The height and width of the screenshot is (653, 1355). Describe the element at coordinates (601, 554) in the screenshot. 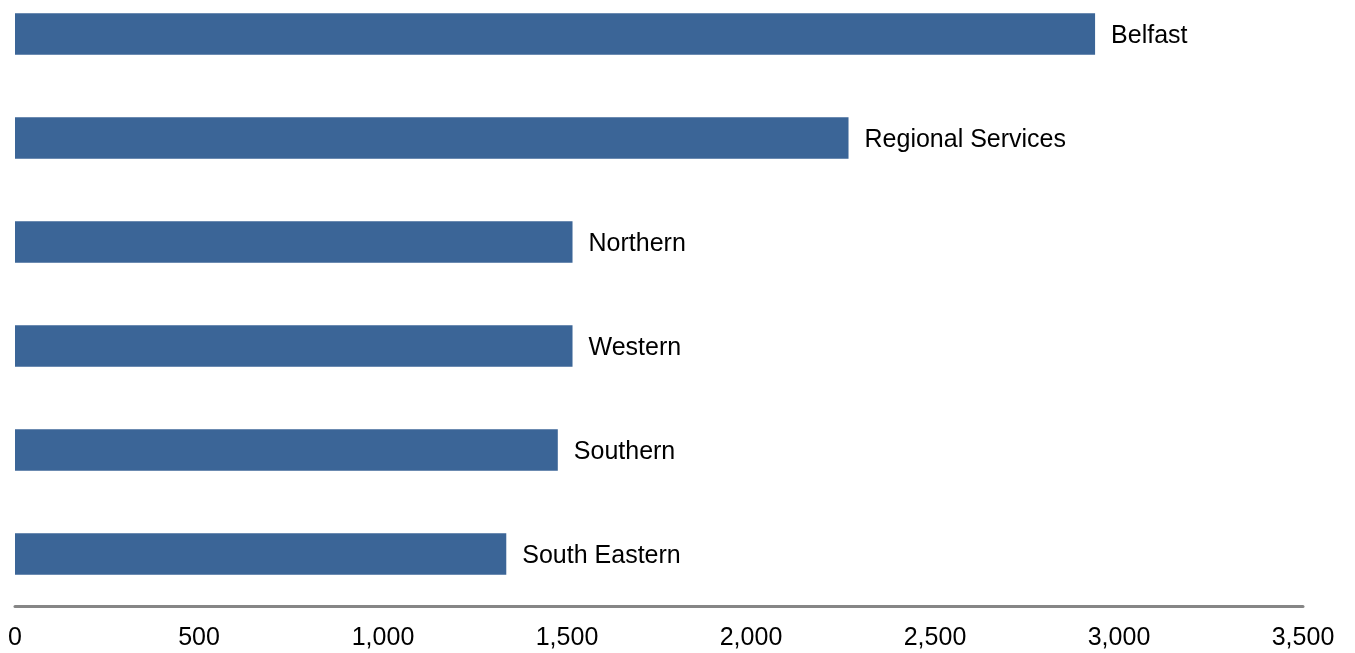

I see `y-tick-label: South Eastern` at that location.